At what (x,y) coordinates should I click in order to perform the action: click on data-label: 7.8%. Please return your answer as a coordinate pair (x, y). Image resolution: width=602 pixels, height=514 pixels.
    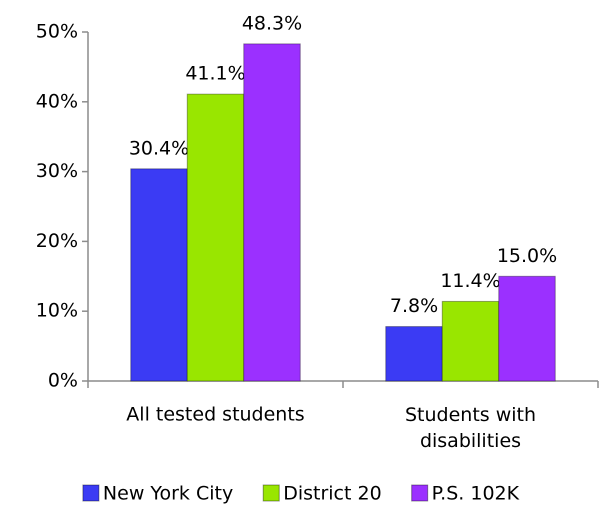
    Looking at the image, I should click on (414, 306).